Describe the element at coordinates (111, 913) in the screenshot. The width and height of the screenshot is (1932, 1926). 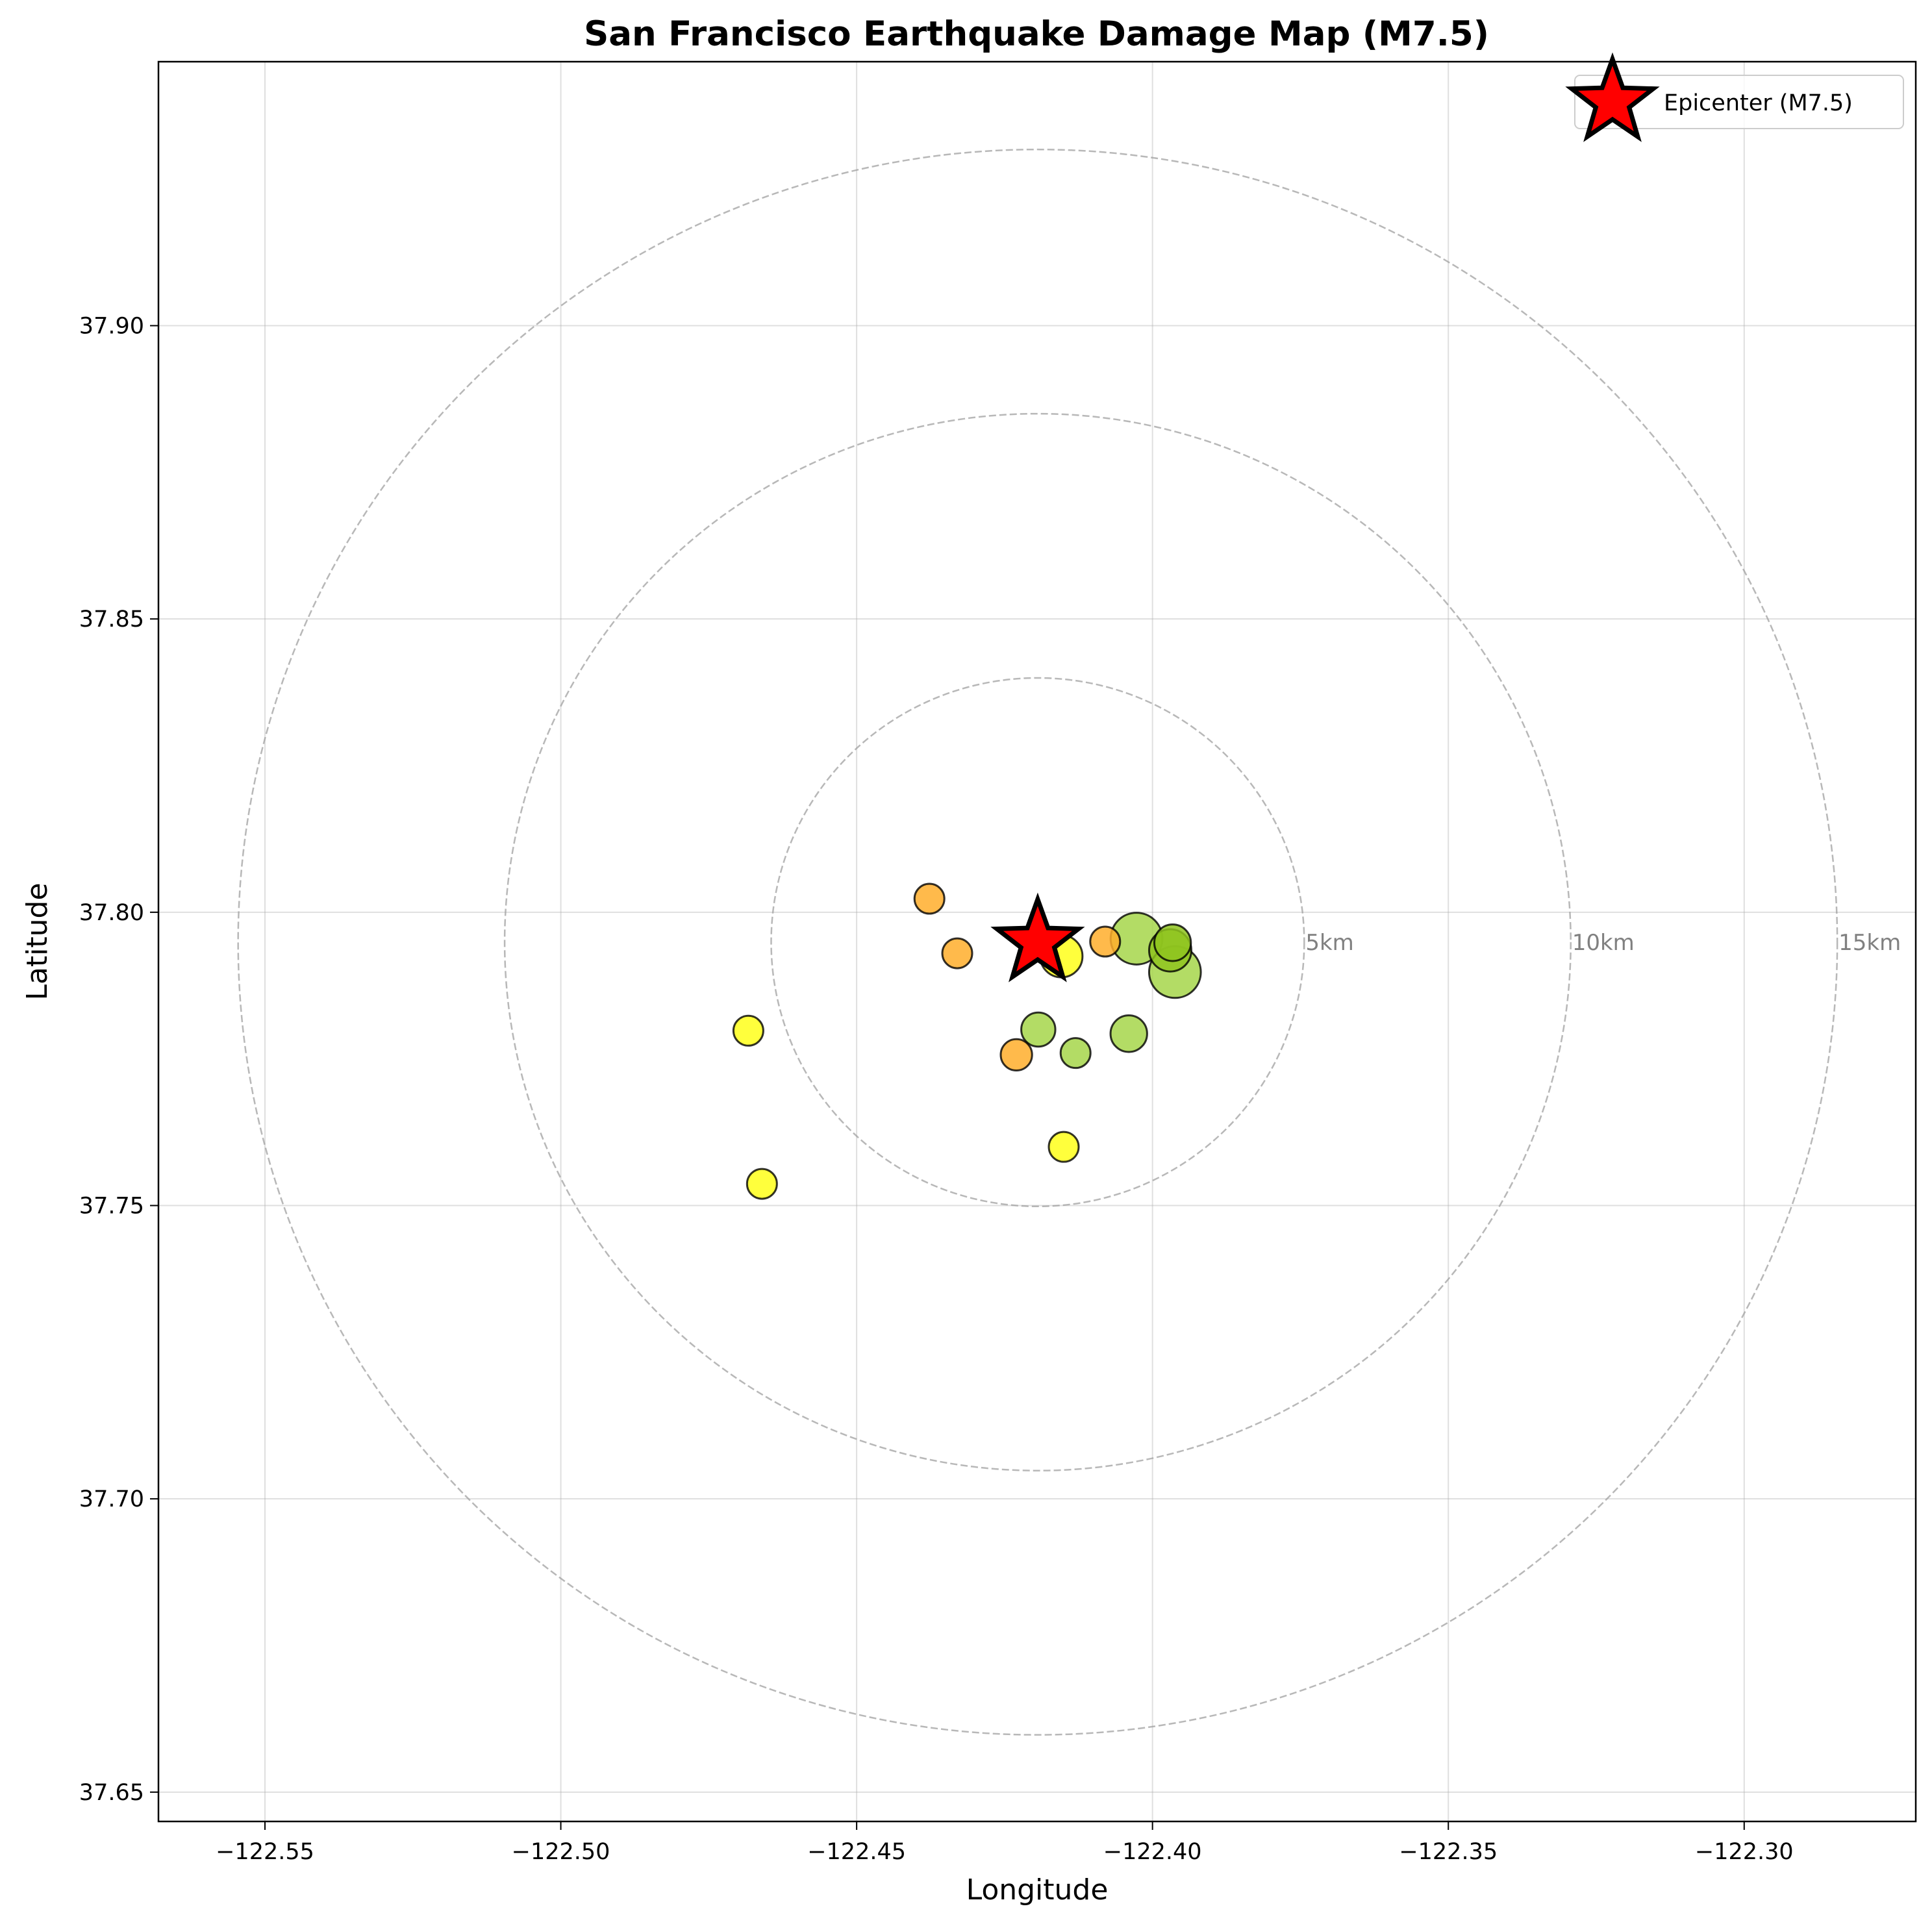
I see `y-tick-label: 37.80` at that location.